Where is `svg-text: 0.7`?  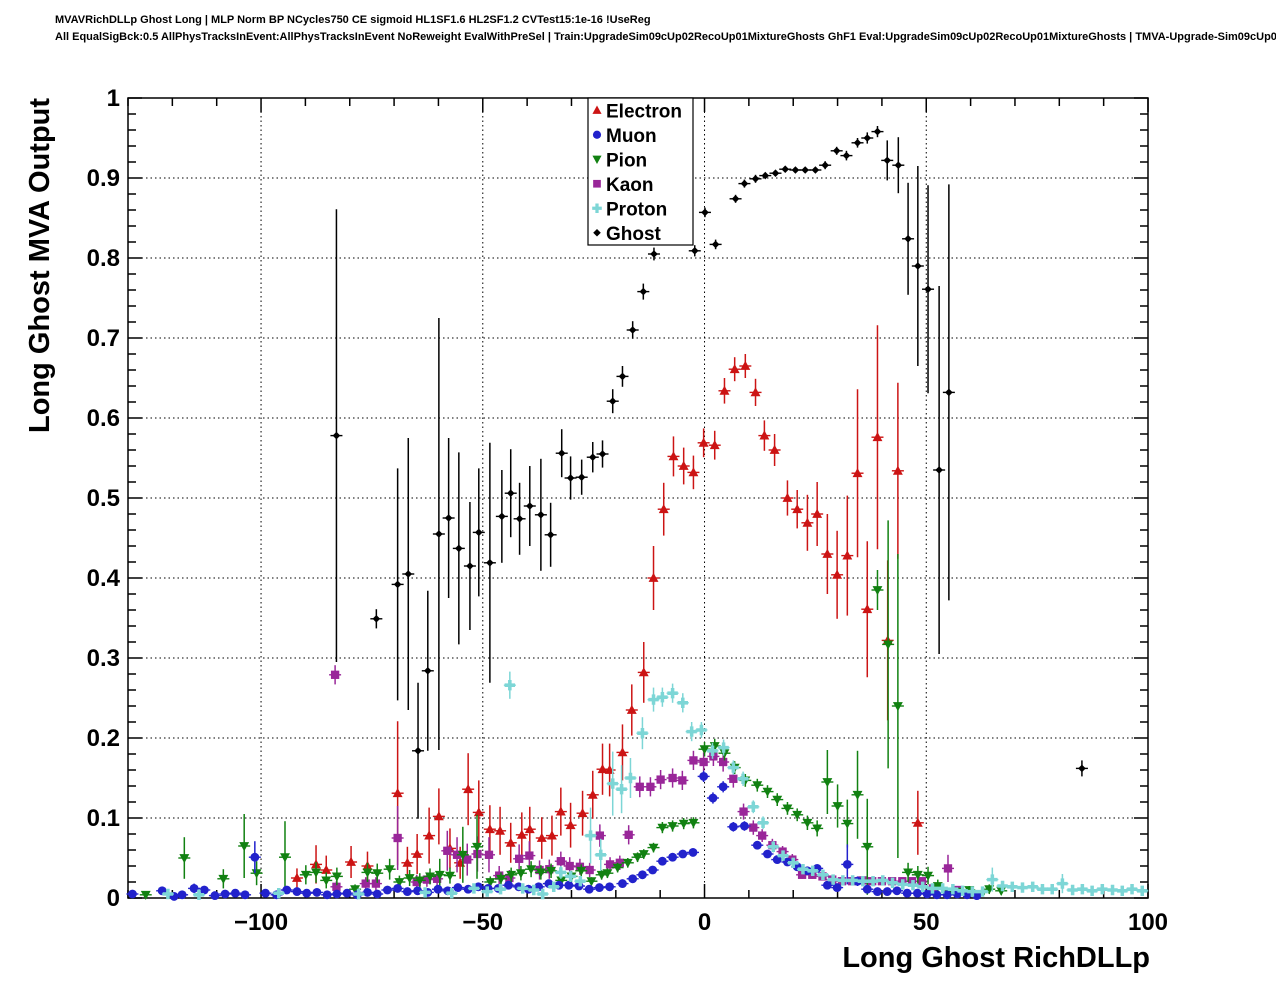 svg-text: 0.7 is located at coordinates (103, 338).